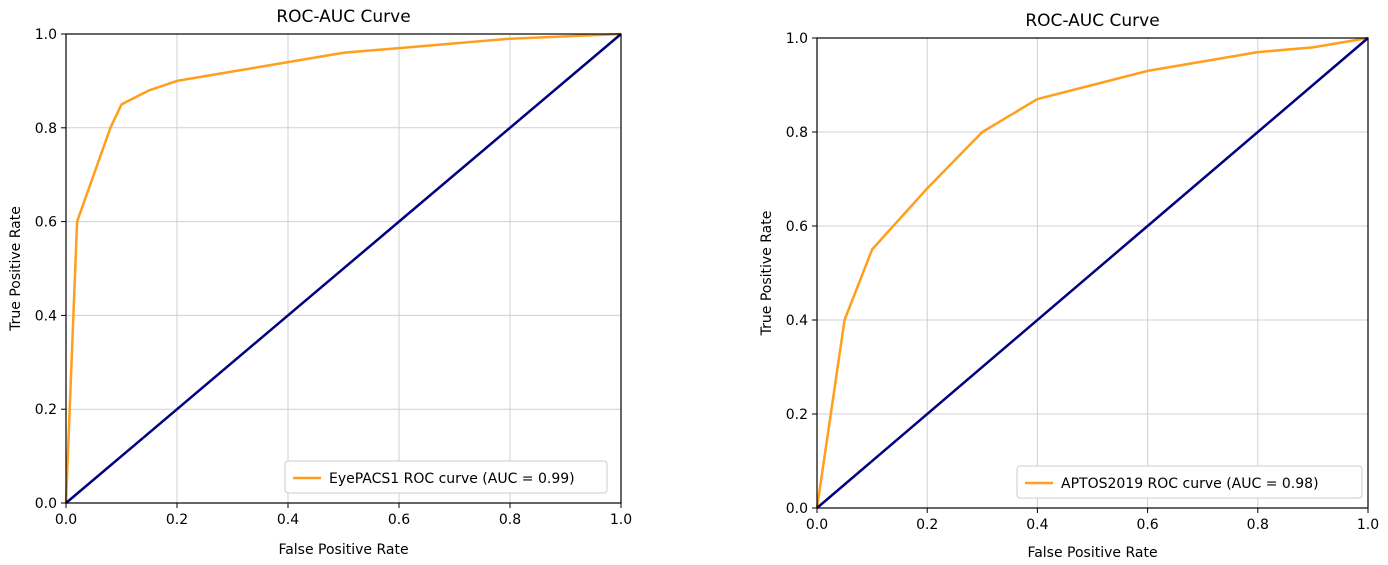 The image size is (1388, 565). What do you see at coordinates (452, 479) in the screenshot?
I see `legend-entry-label: EyePACS1 ROC curve (AUC = 0.99)` at bounding box center [452, 479].